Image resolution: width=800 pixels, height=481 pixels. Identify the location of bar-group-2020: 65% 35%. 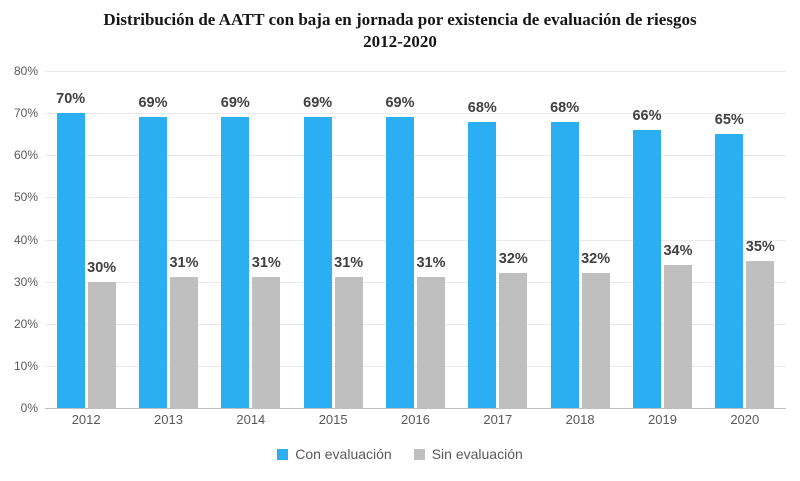
(745, 239).